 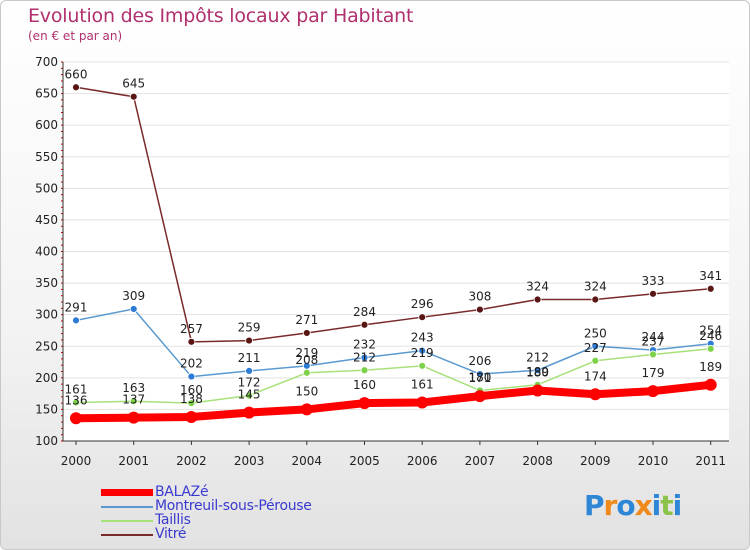 What do you see at coordinates (249, 461) in the screenshot?
I see `x-tick-label: 2003` at bounding box center [249, 461].